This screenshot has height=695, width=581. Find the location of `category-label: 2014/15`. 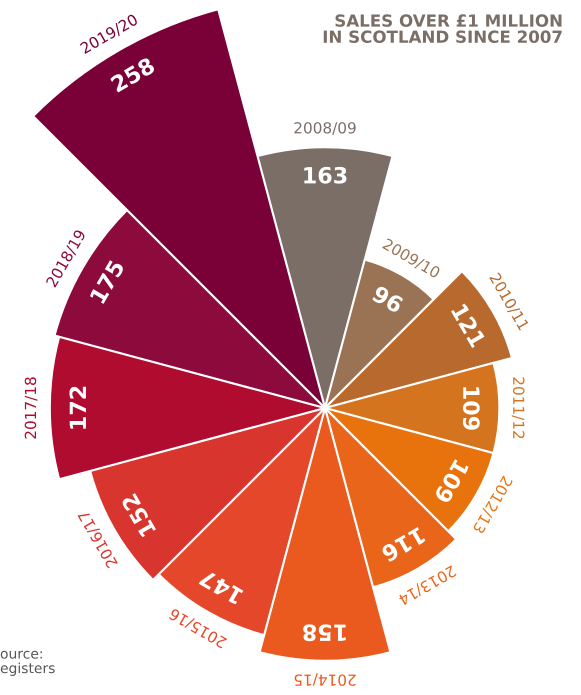

category-label: 2014/15 is located at coordinates (325, 679).